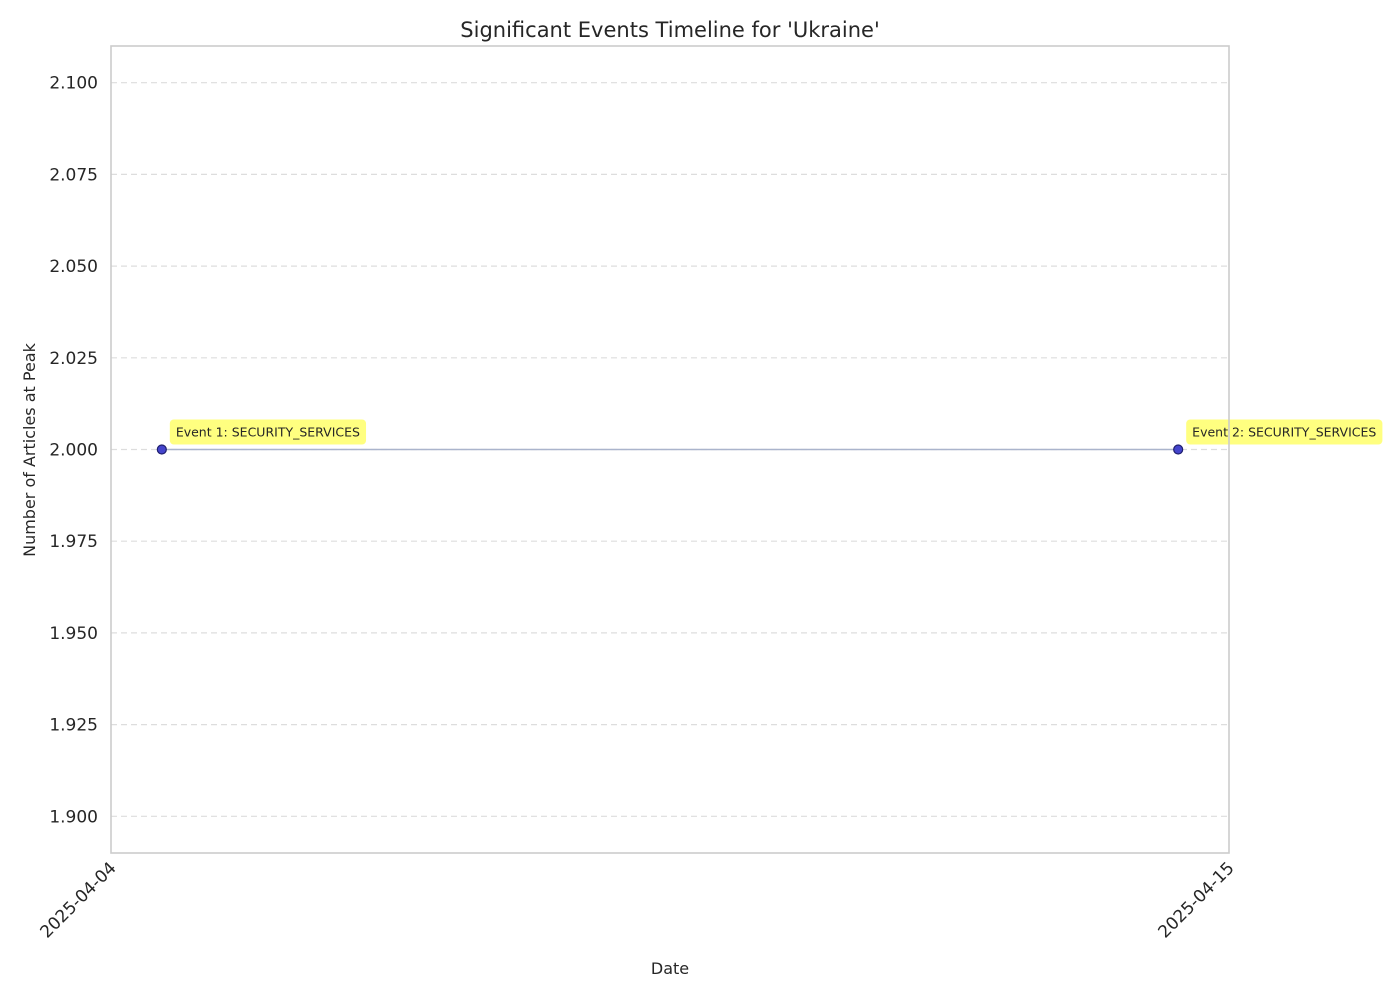 The width and height of the screenshot is (1400, 1004). I want to click on y-tick-label: 1.925, so click(73, 726).